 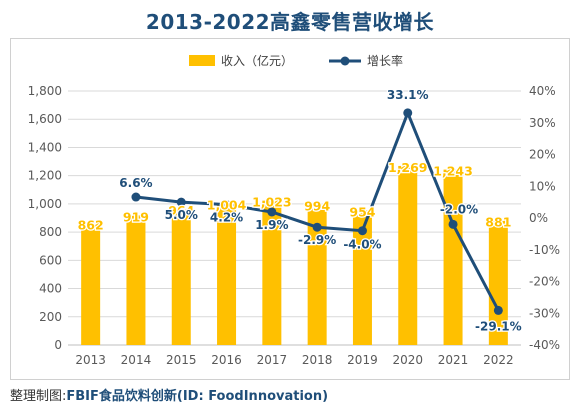 I want to click on x-tick-label: 2015, so click(x=181, y=360).